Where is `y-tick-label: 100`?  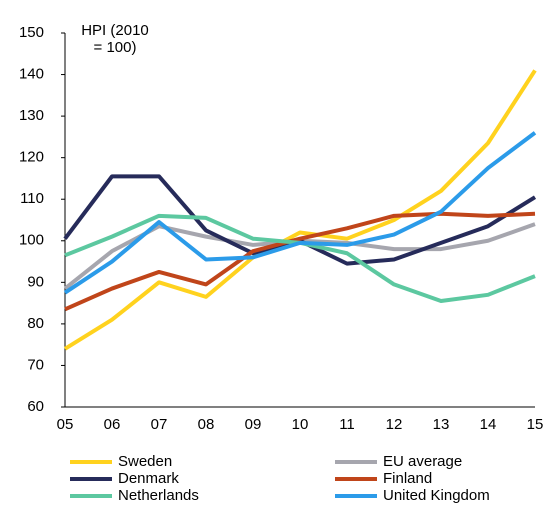
y-tick-label: 100 is located at coordinates (31, 240).